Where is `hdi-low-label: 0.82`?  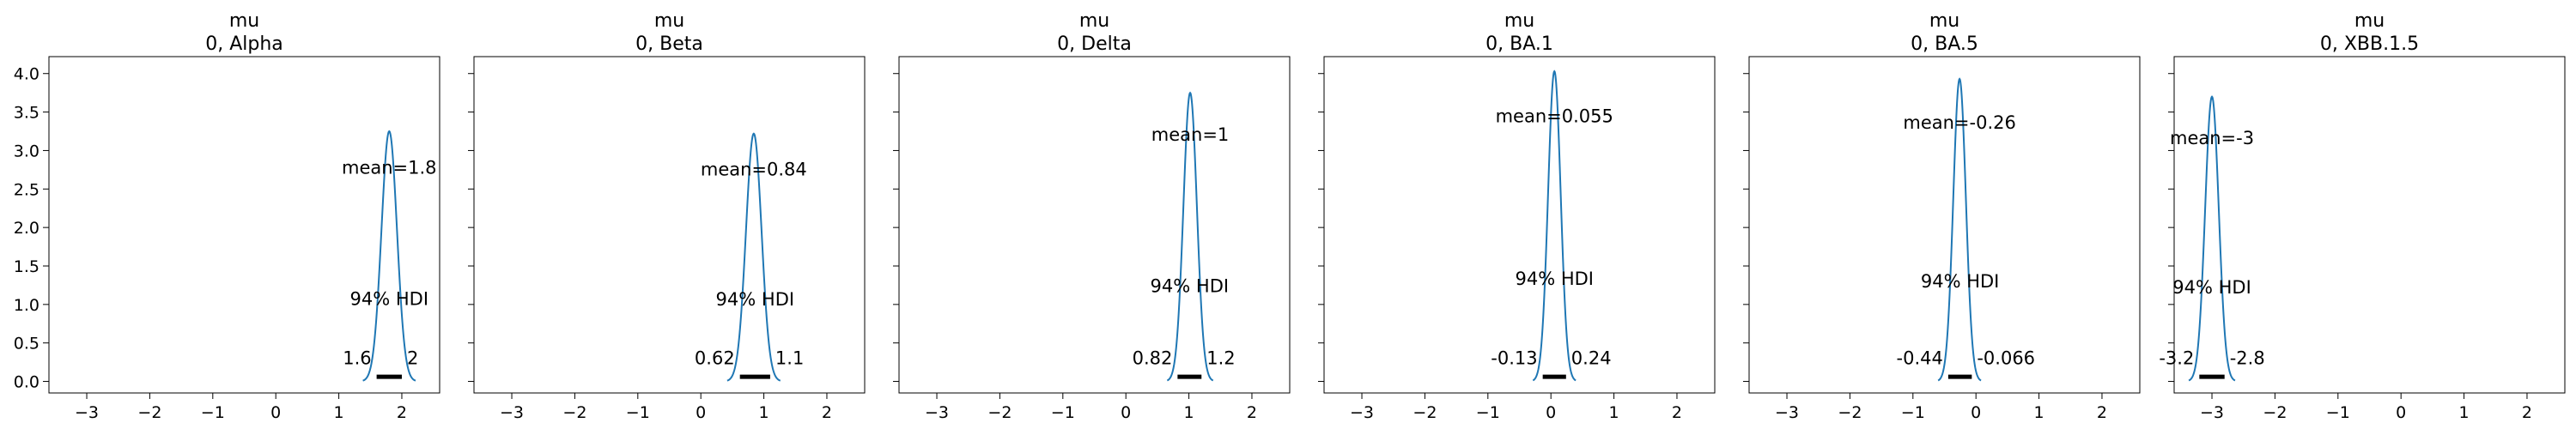 hdi-low-label: 0.82 is located at coordinates (1153, 358).